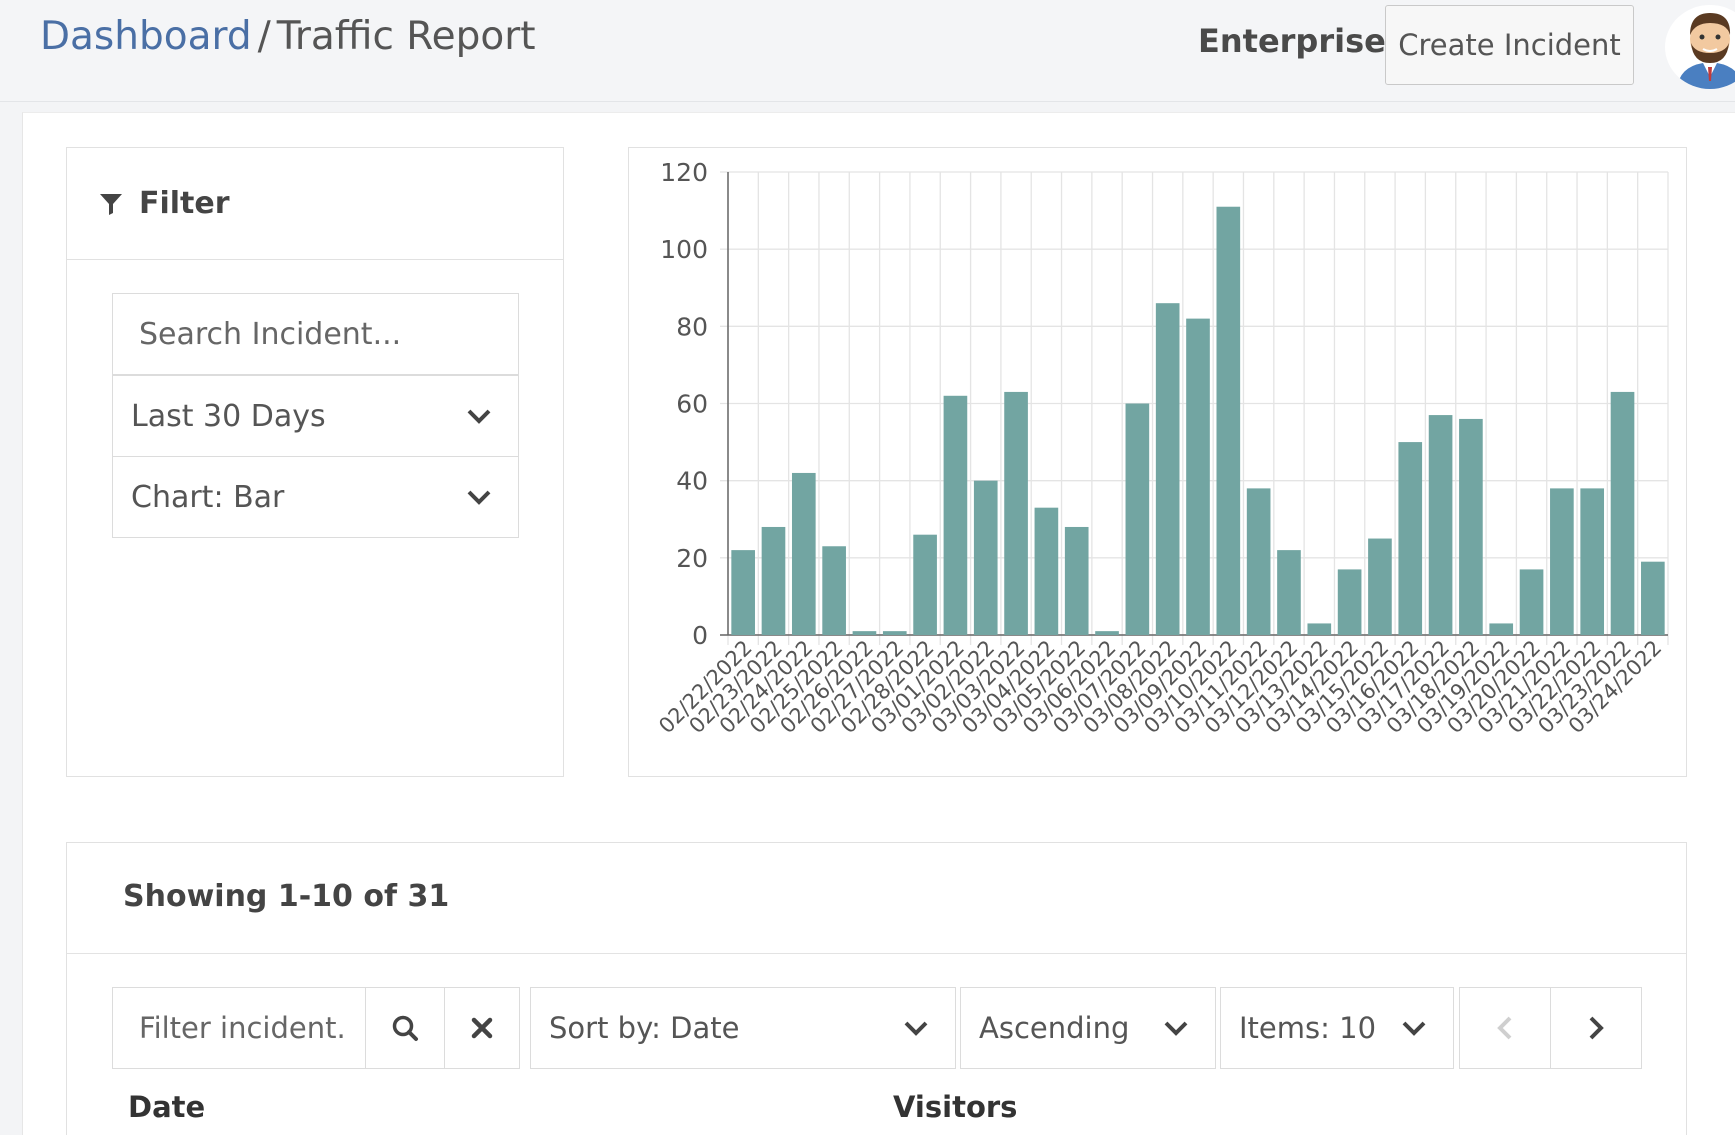  I want to click on sort-select: Sort by: Date, so click(743, 1028).